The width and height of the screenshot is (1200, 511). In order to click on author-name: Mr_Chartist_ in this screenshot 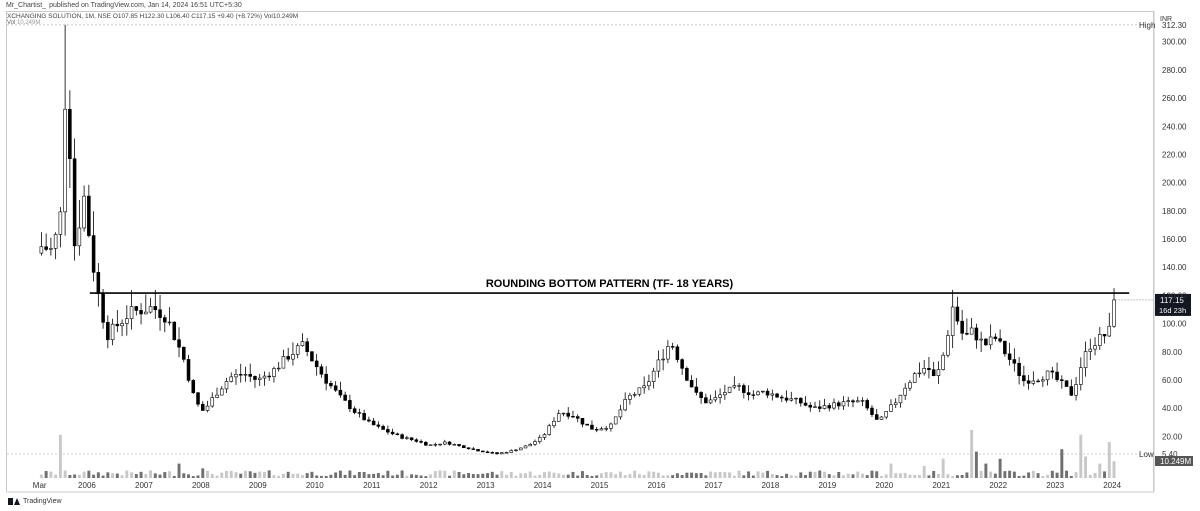, I will do `click(26, 5)`.